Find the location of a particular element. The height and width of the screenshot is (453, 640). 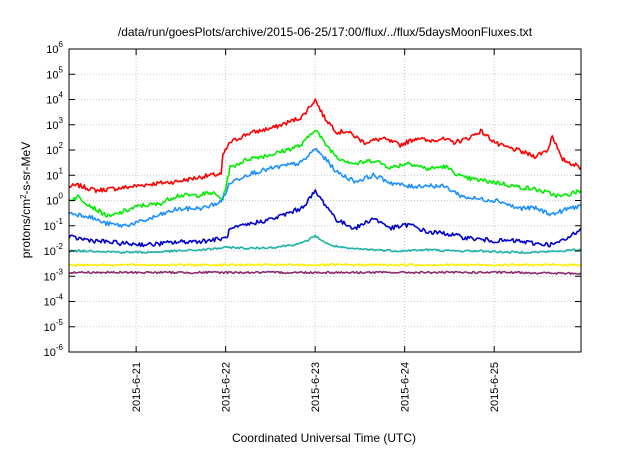

y-tick-exponent: -2 is located at coordinates (60, 246).